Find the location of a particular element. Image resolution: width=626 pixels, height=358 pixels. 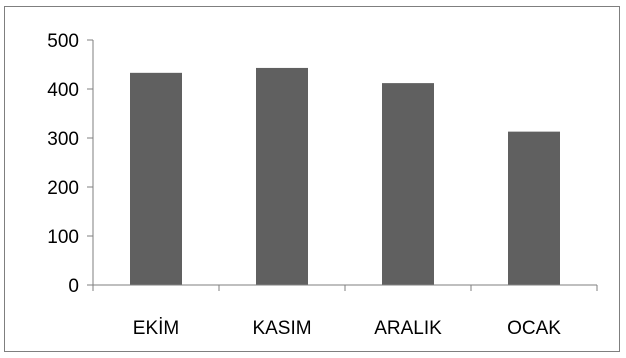

y-tick-label-5: 500 is located at coordinates (63, 41).